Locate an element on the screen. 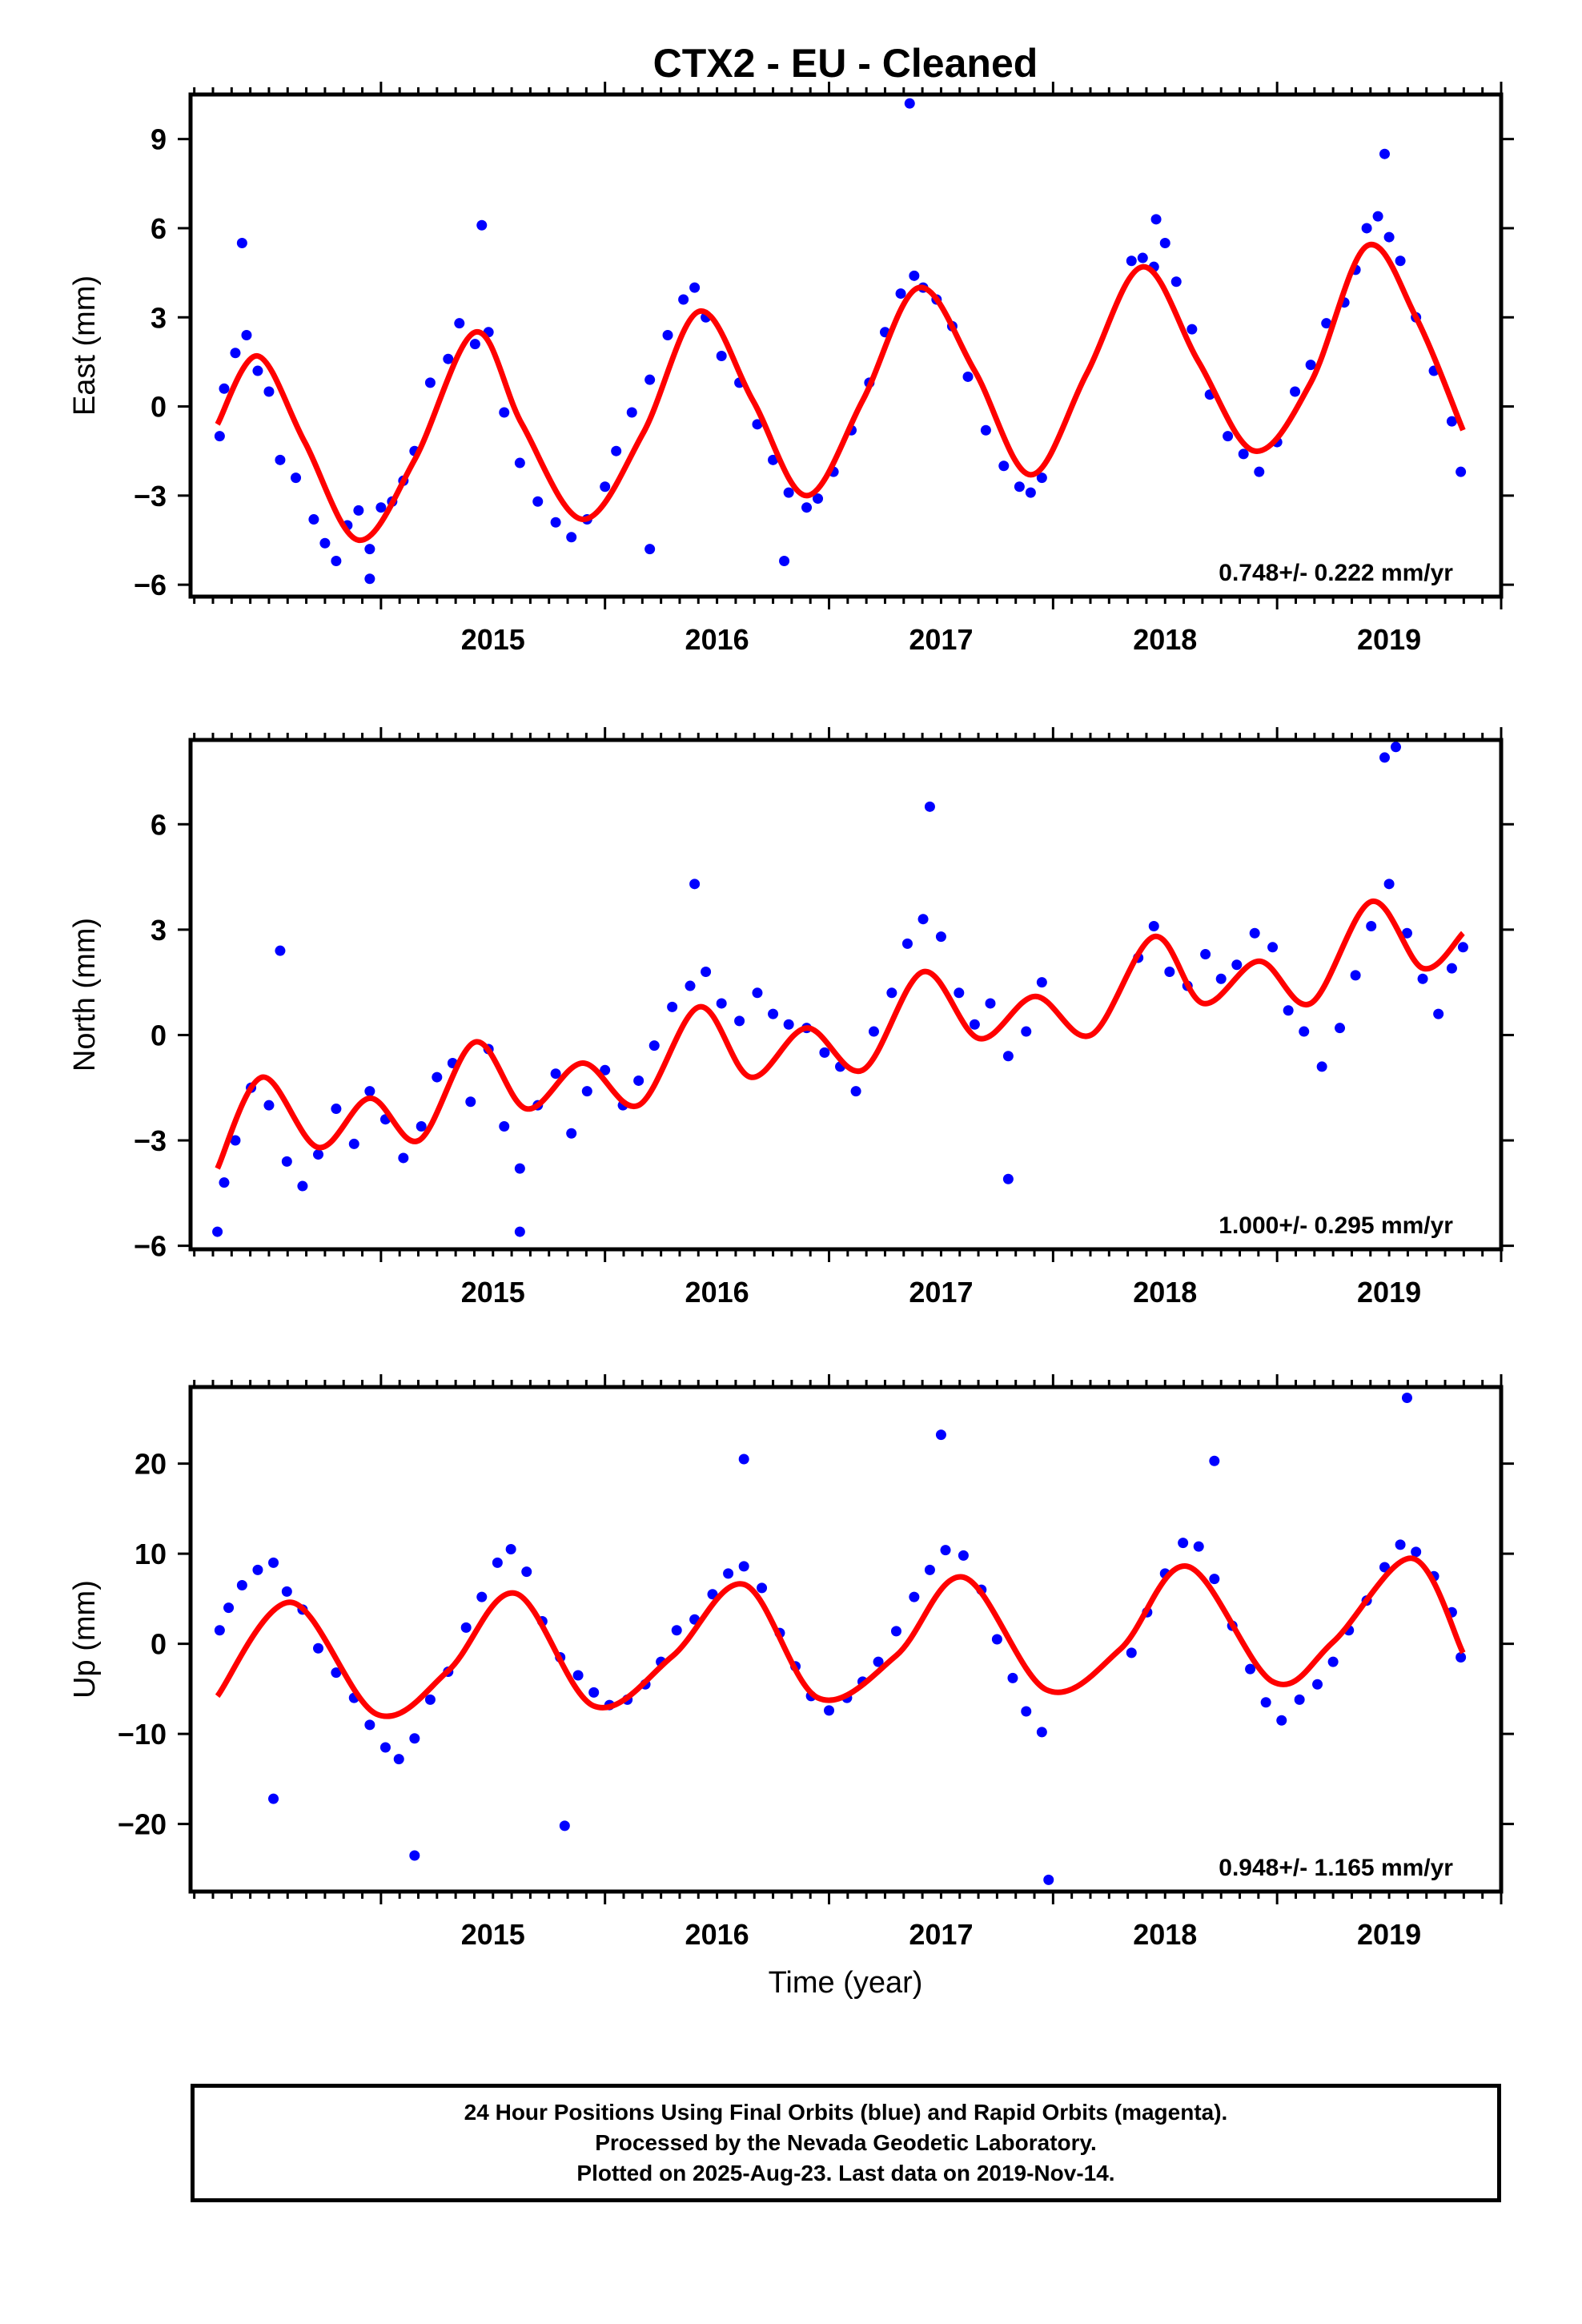 The image size is (1582, 2324). rate-label: 0.748+/- 0.222 mm/yr is located at coordinates (1336, 573).